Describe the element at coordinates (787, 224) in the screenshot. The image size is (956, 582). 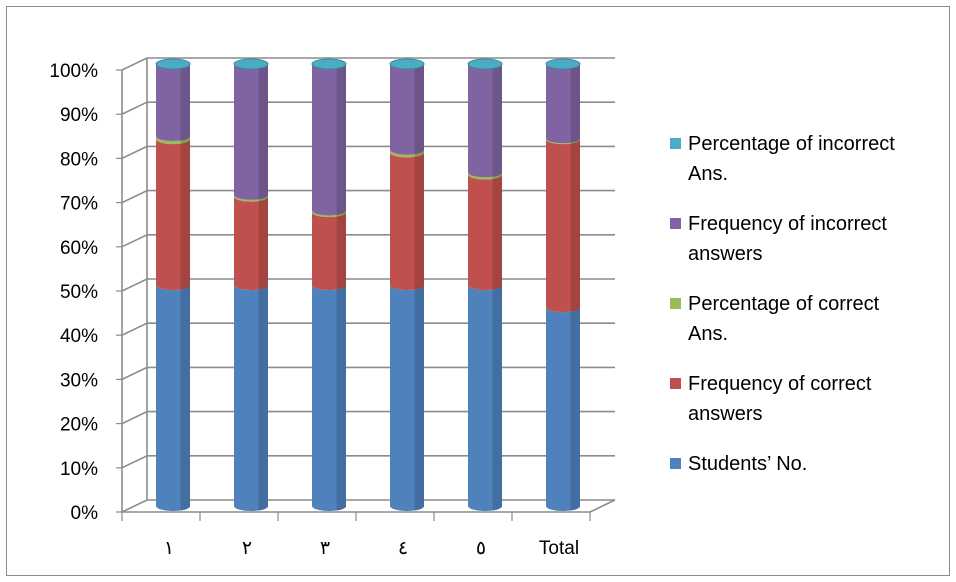
I see `legend-label: Frequency of incorrect` at that location.